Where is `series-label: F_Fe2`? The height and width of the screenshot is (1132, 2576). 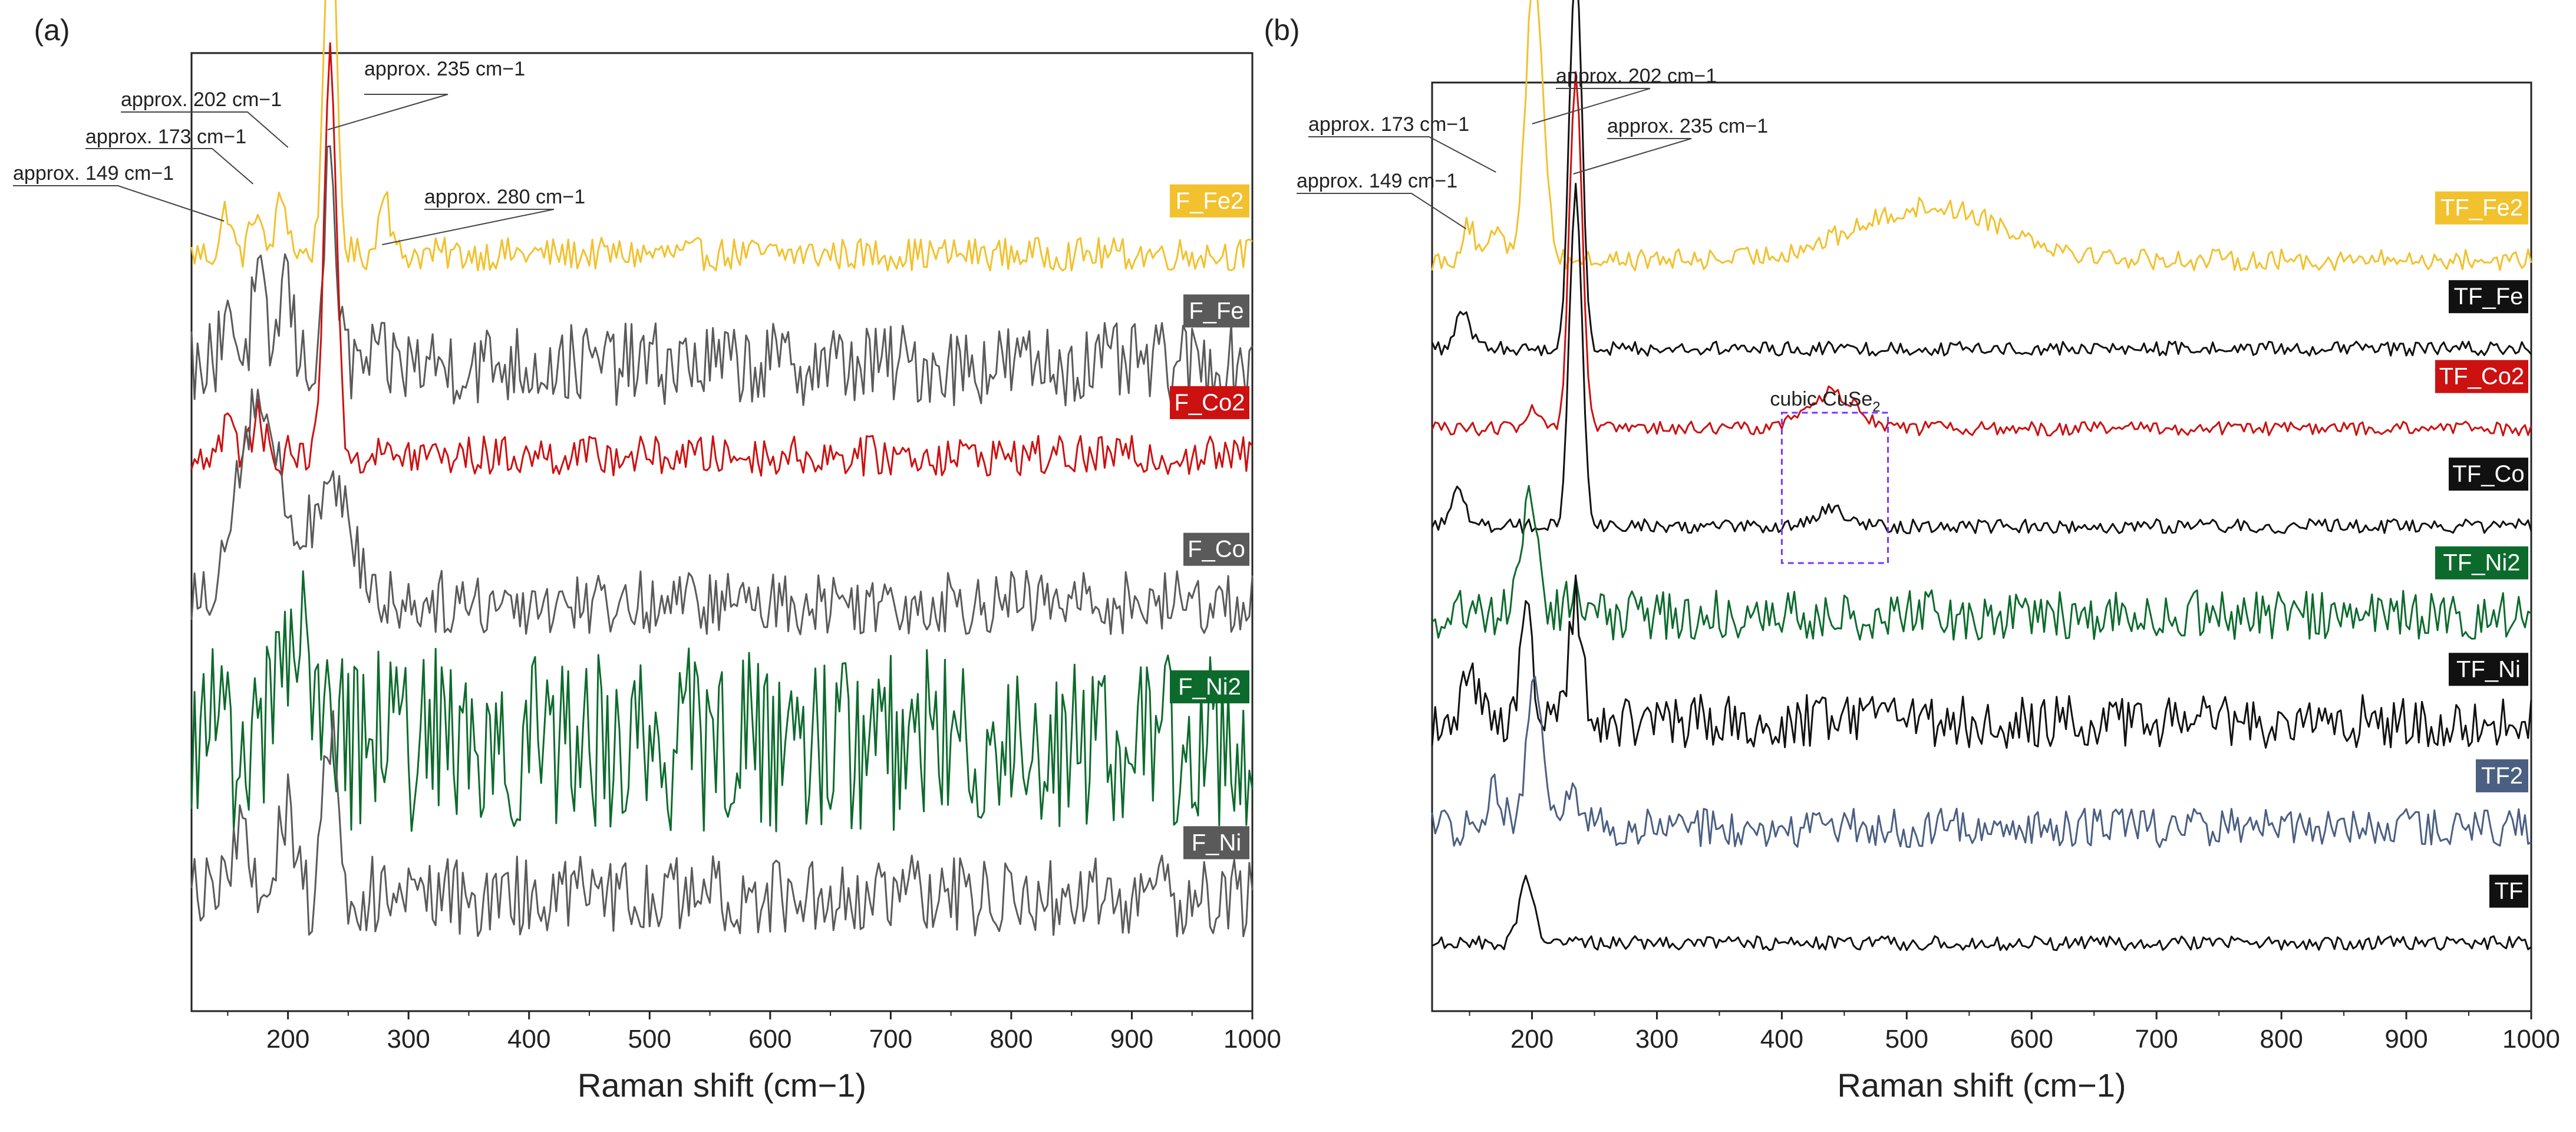
series-label: F_Fe2 is located at coordinates (1210, 201).